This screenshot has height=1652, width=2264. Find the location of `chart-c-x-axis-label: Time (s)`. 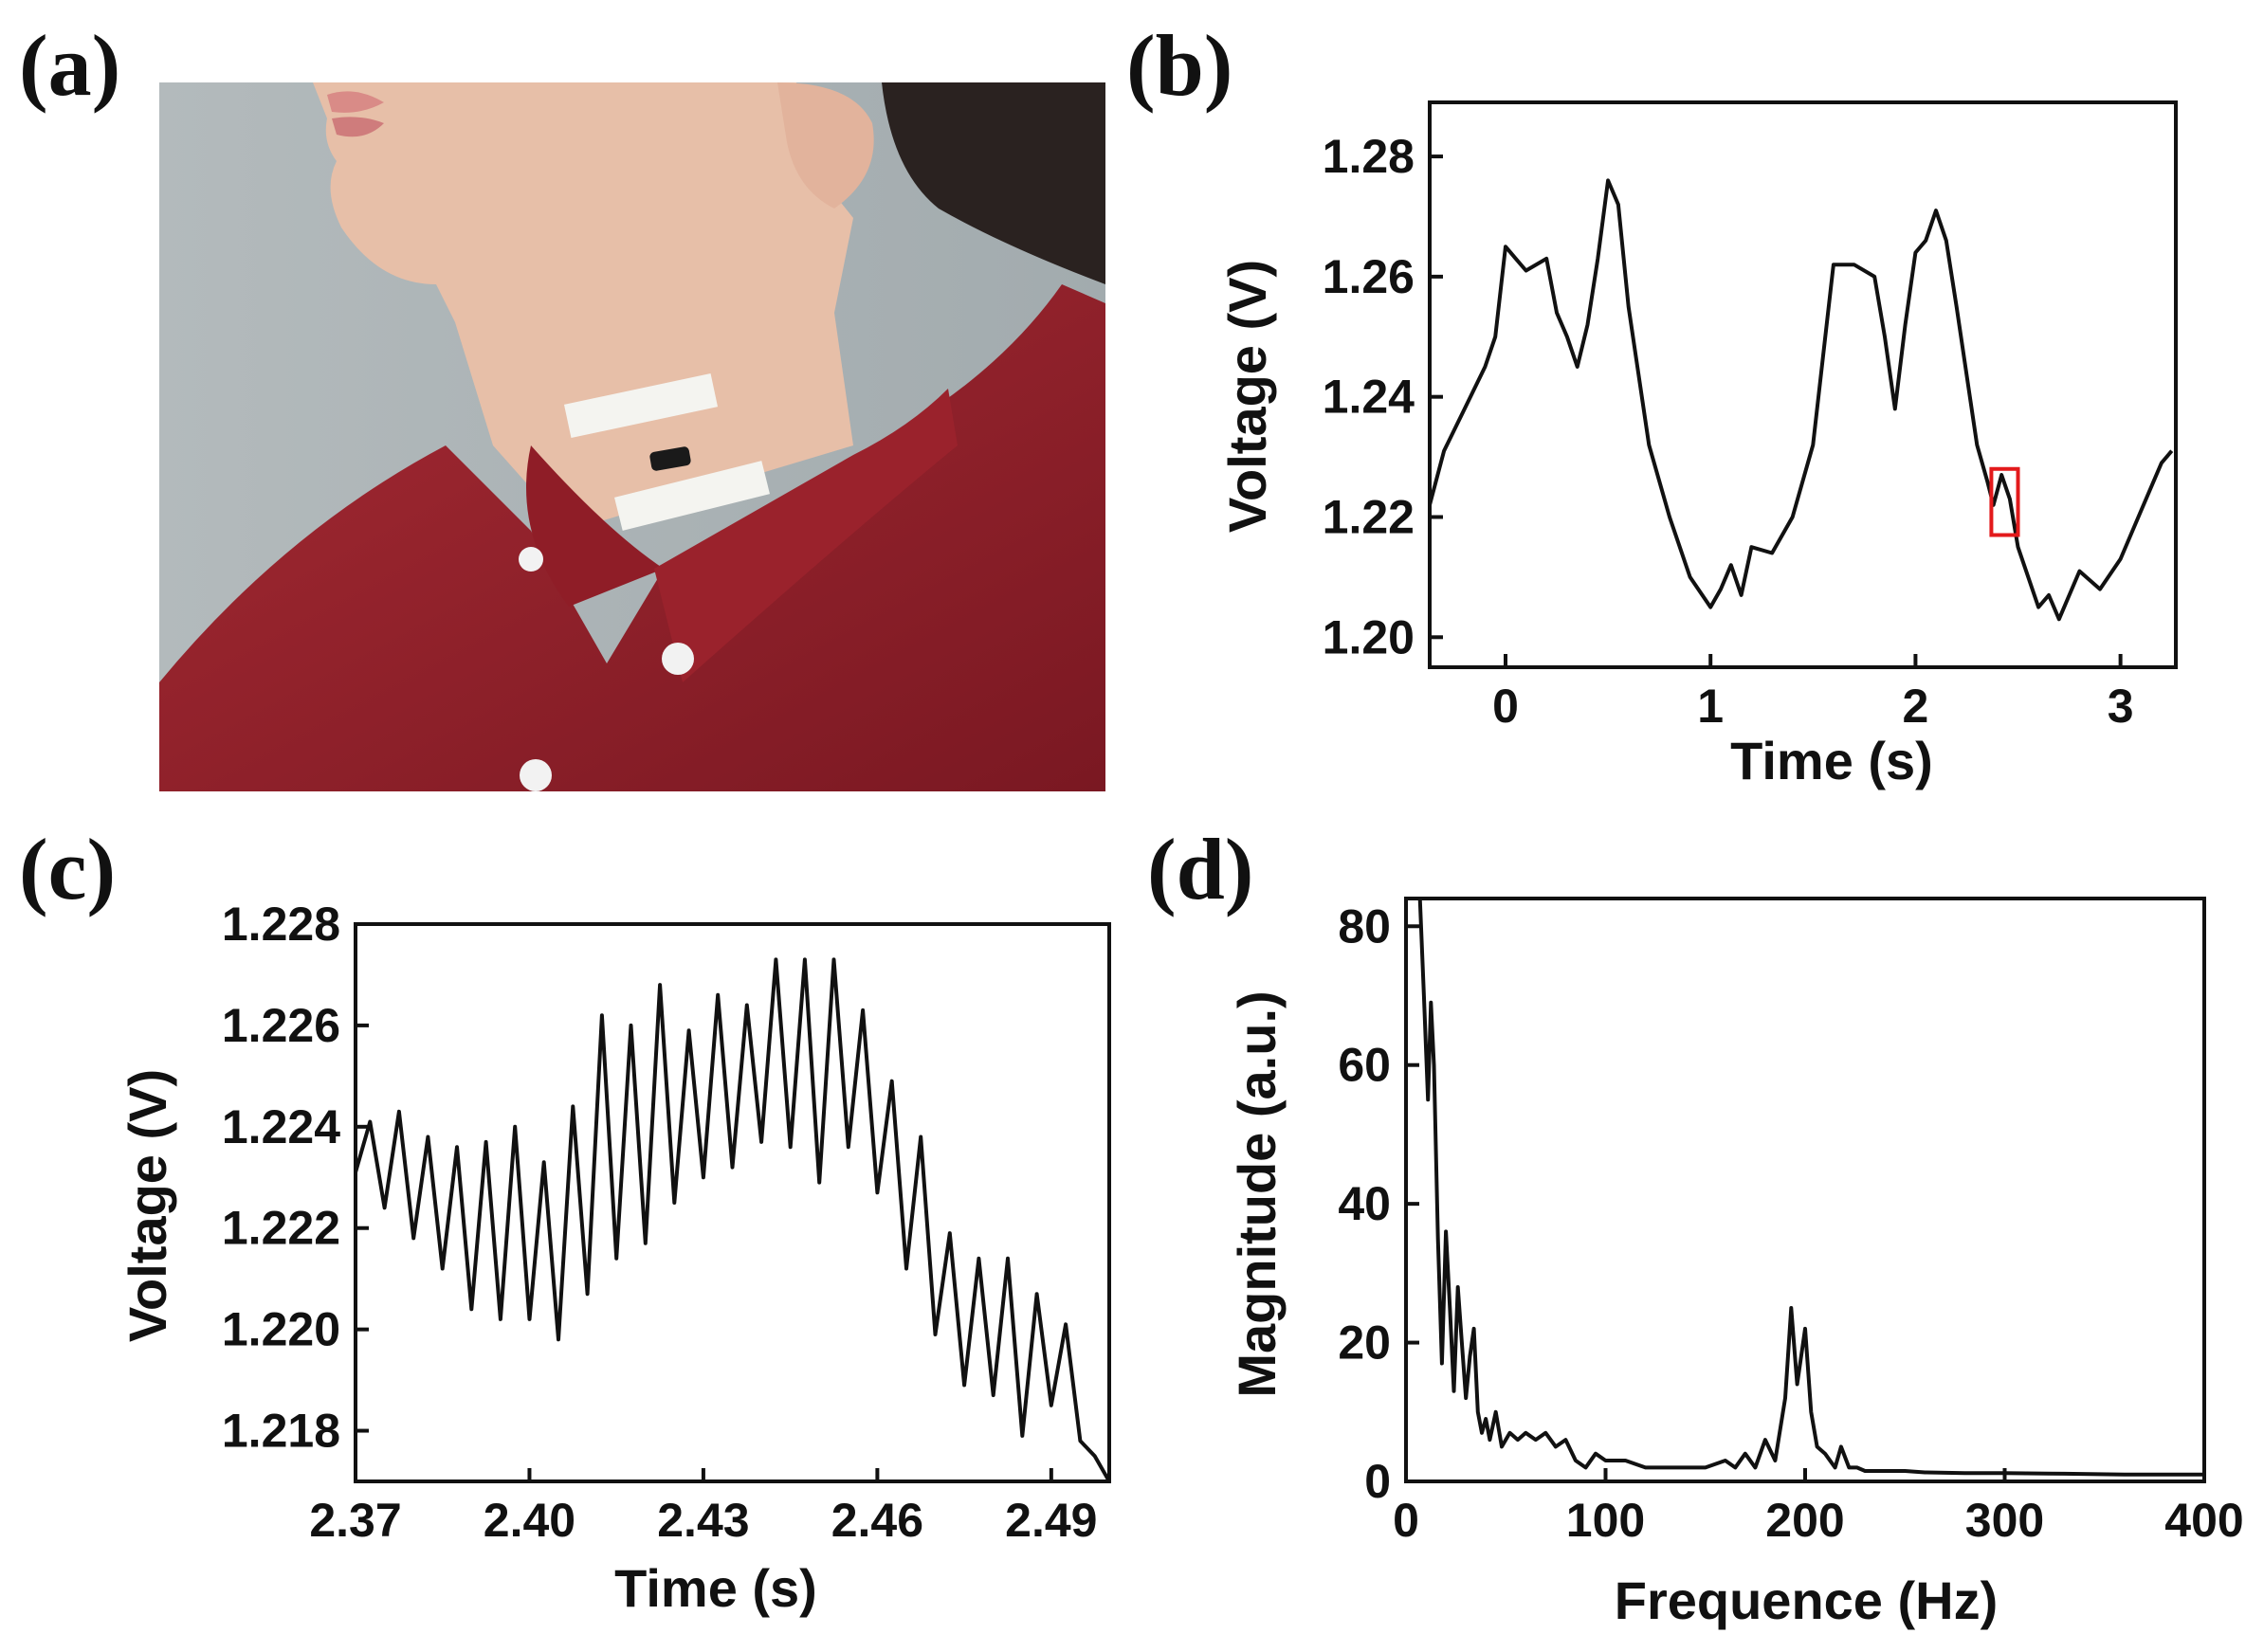

chart-c-x-axis-label: Time (s) is located at coordinates (715, 1588).